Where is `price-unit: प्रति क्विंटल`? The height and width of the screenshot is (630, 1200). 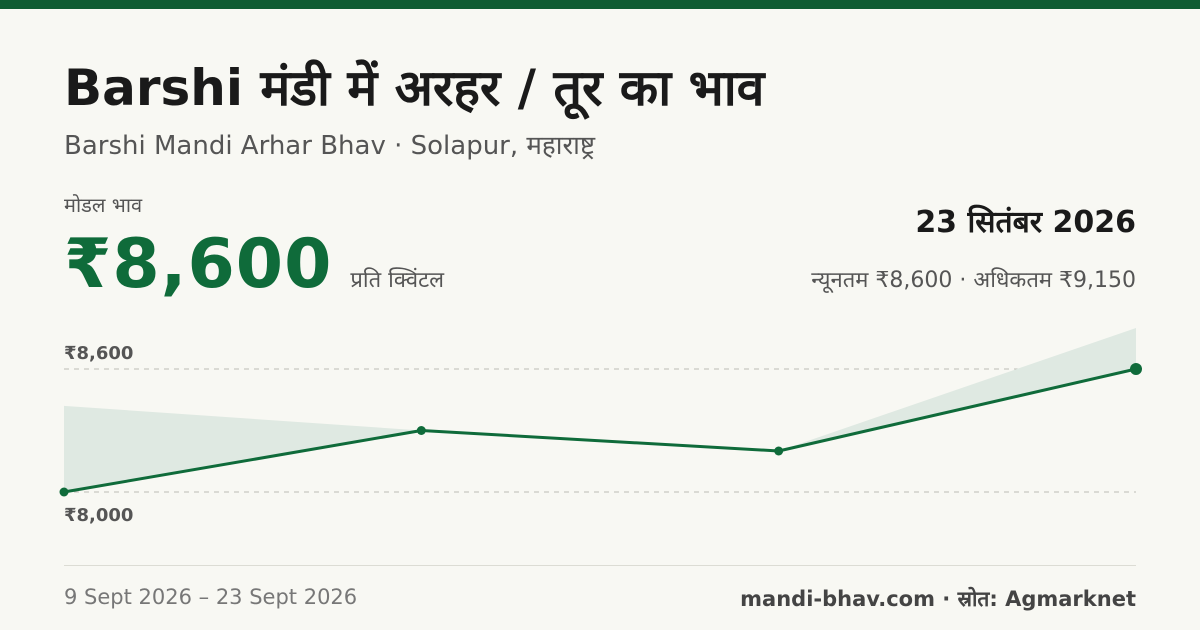 price-unit: प्रति क्विंटल is located at coordinates (397, 280).